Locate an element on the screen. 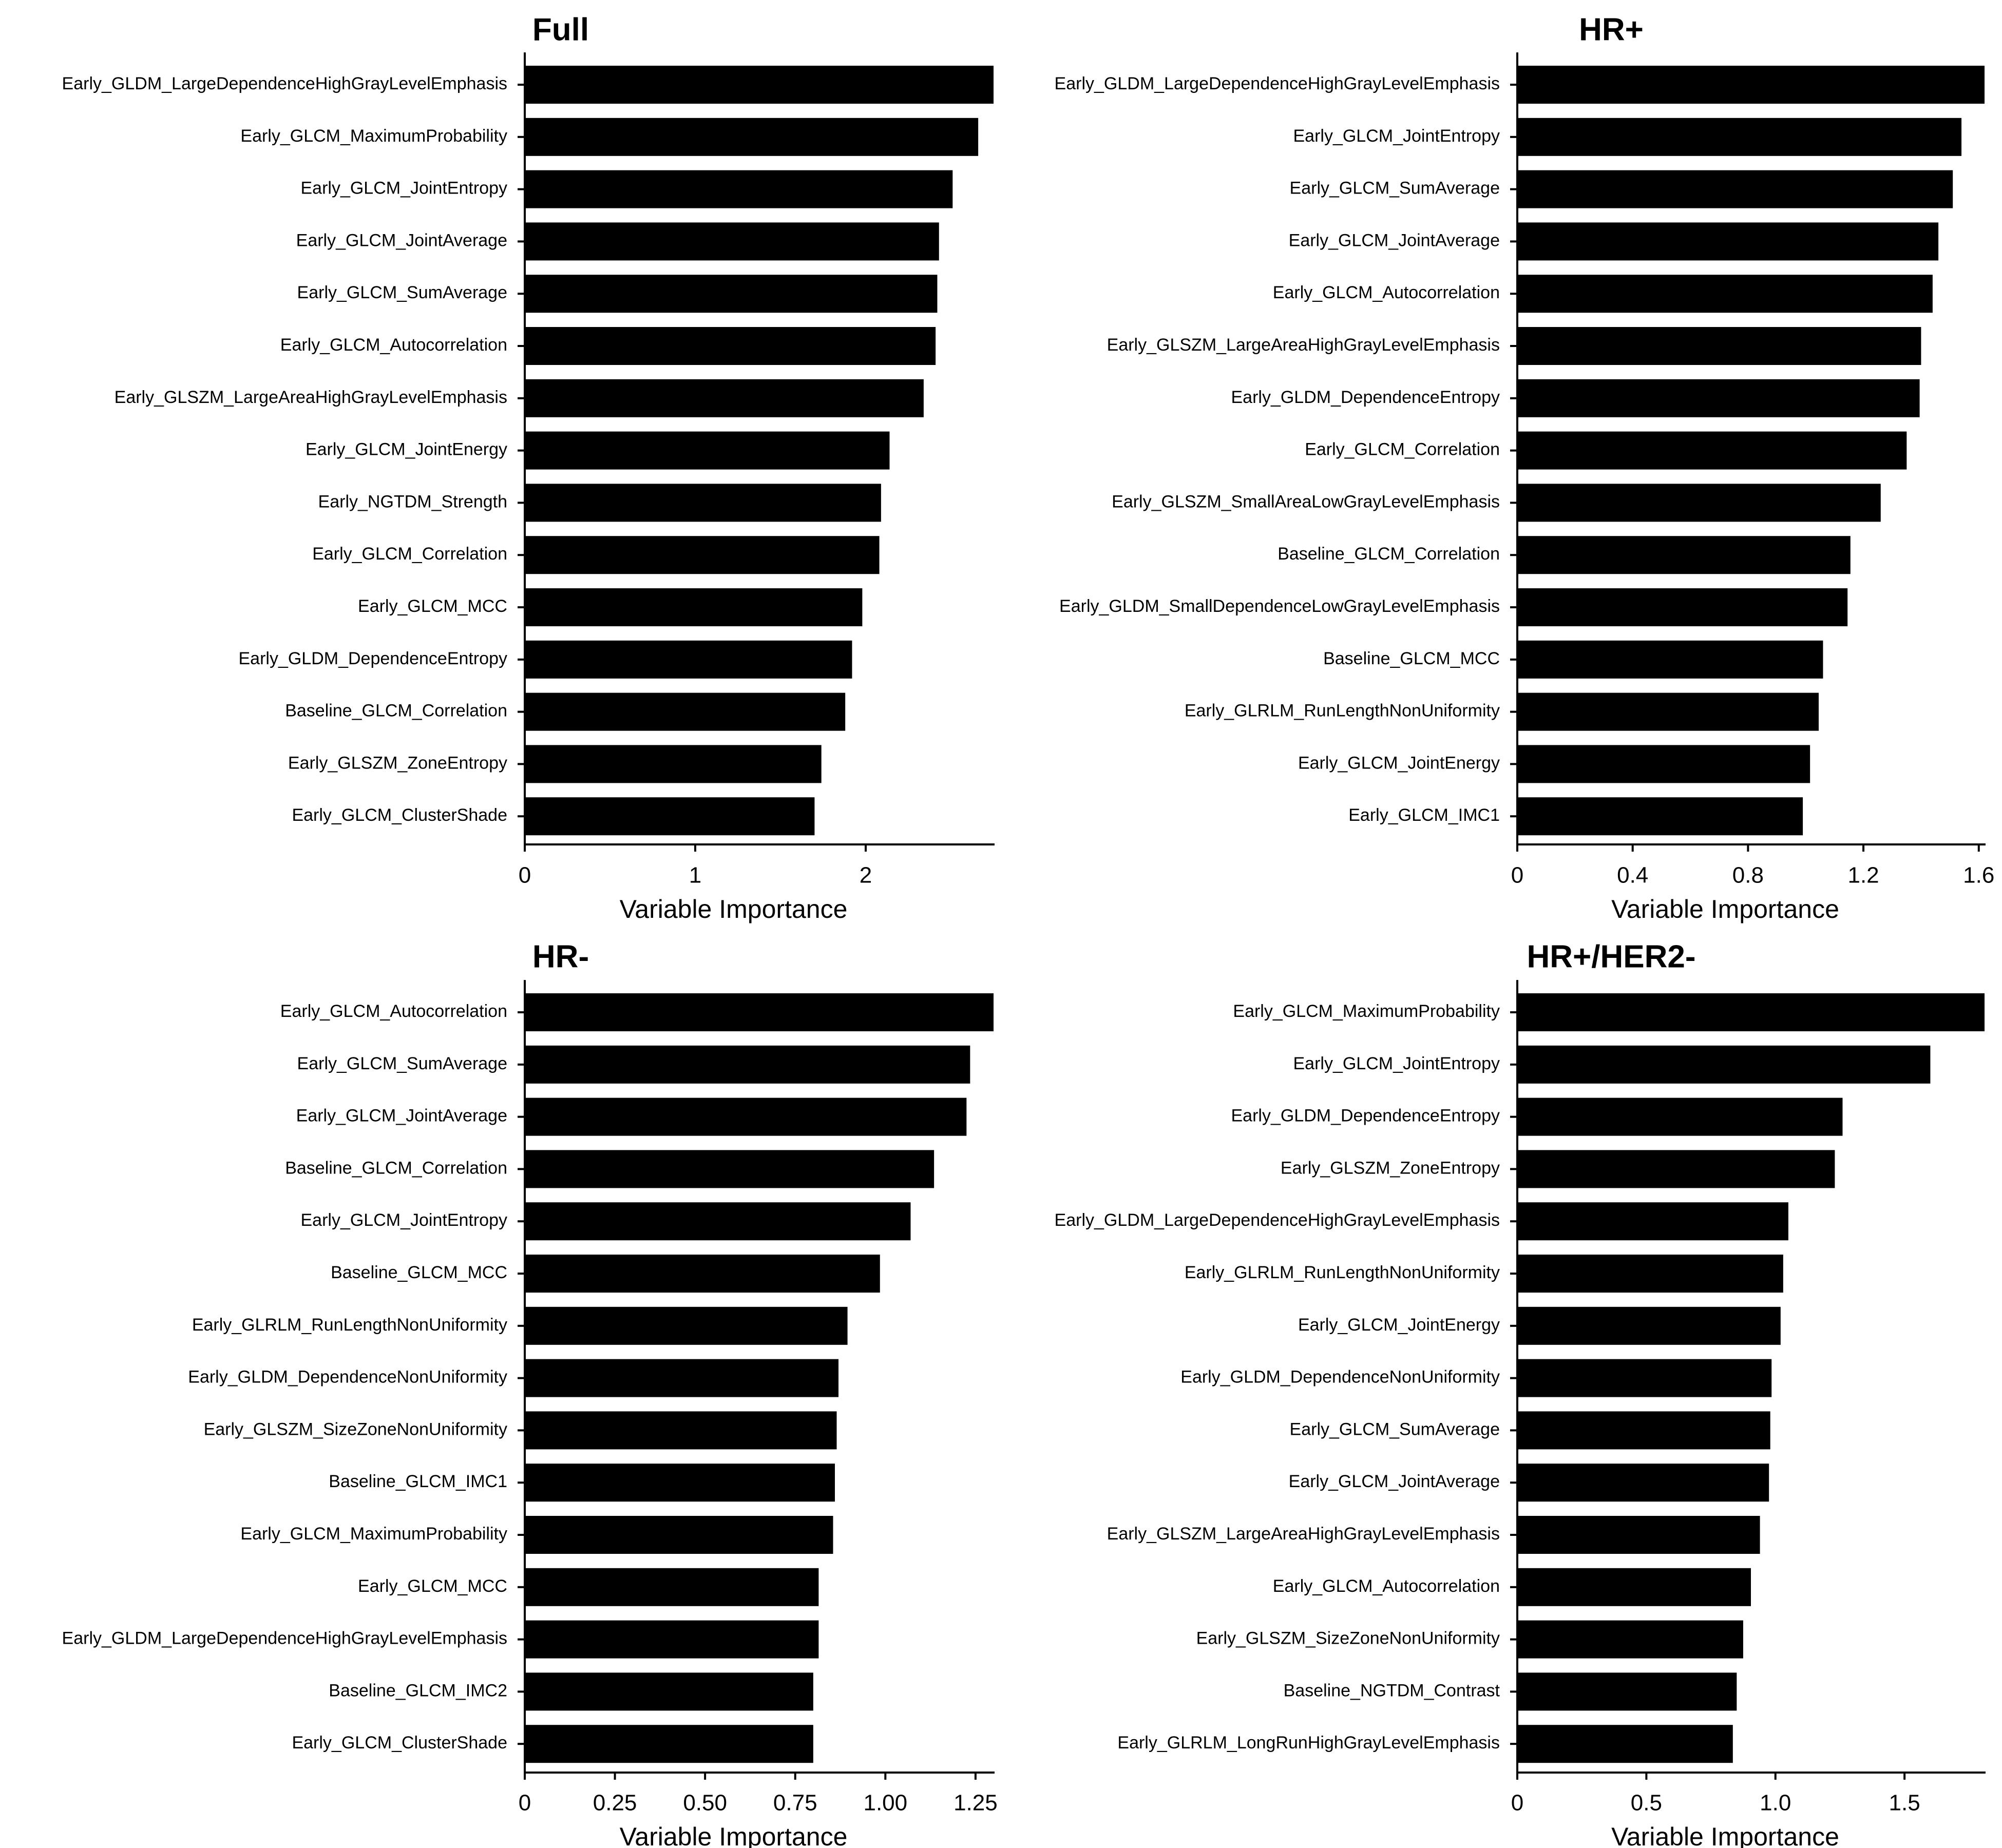 This screenshot has width=2002, height=1848. x-tick-label: 0.5 is located at coordinates (1646, 1803).